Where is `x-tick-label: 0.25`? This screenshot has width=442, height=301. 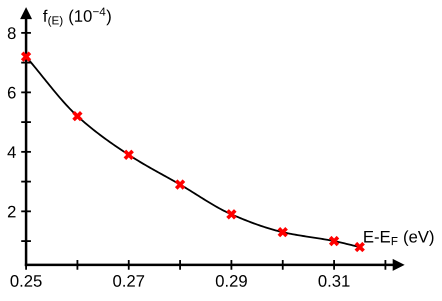 x-tick-label: 0.25 is located at coordinates (26, 281).